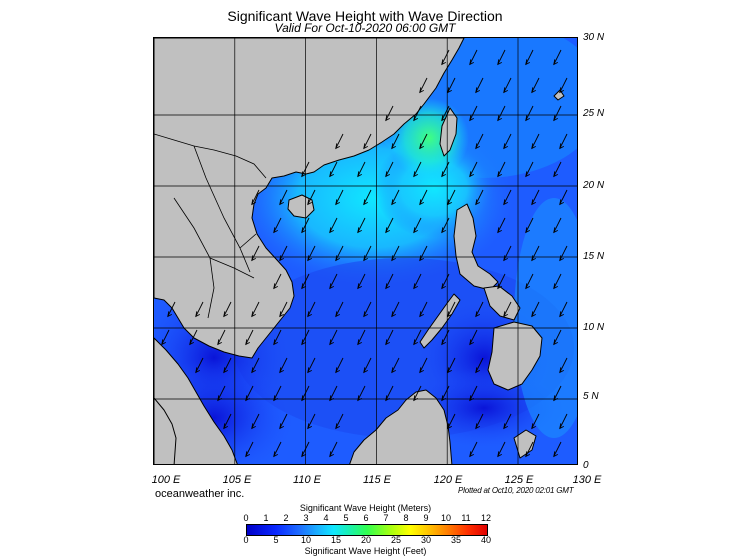 Image resolution: width=755 pixels, height=560 pixels. Describe the element at coordinates (166, 480) in the screenshot. I see `lon-label-100e: 100 E` at that location.